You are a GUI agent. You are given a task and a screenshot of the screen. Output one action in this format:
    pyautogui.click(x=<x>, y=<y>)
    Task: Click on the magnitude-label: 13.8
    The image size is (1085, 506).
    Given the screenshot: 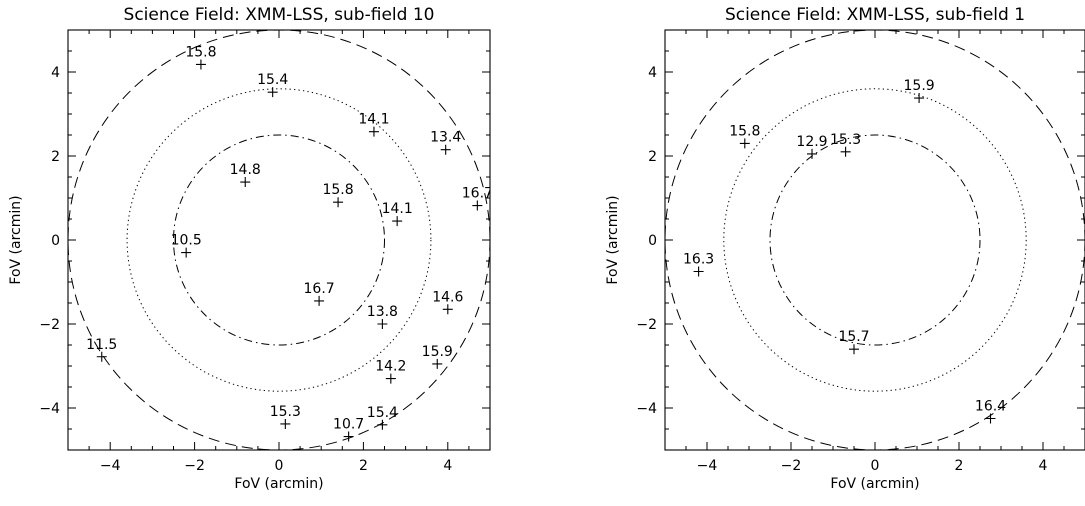 What is the action you would take?
    pyautogui.click(x=382, y=312)
    